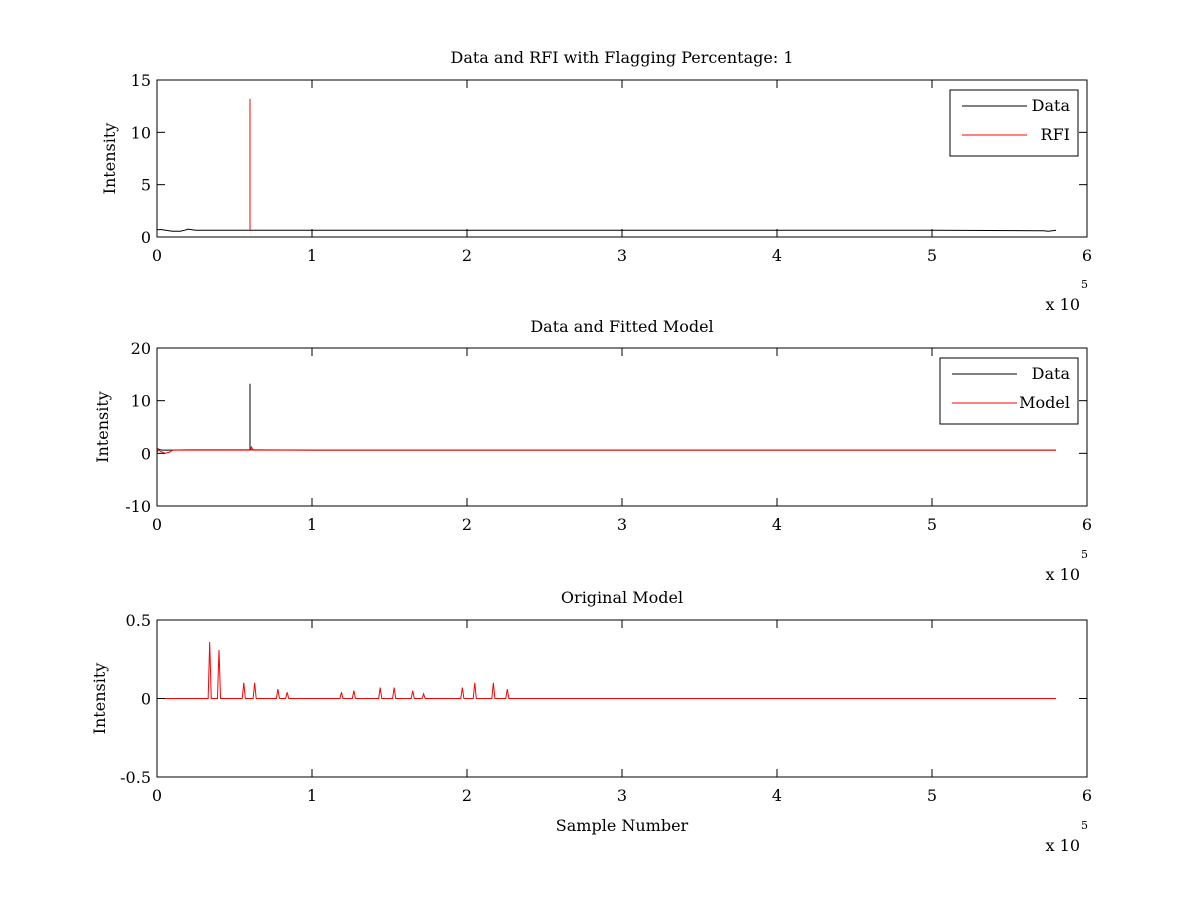 The image size is (1200, 900). What do you see at coordinates (135, 777) in the screenshot?
I see `y-tick-label: -0.5` at bounding box center [135, 777].